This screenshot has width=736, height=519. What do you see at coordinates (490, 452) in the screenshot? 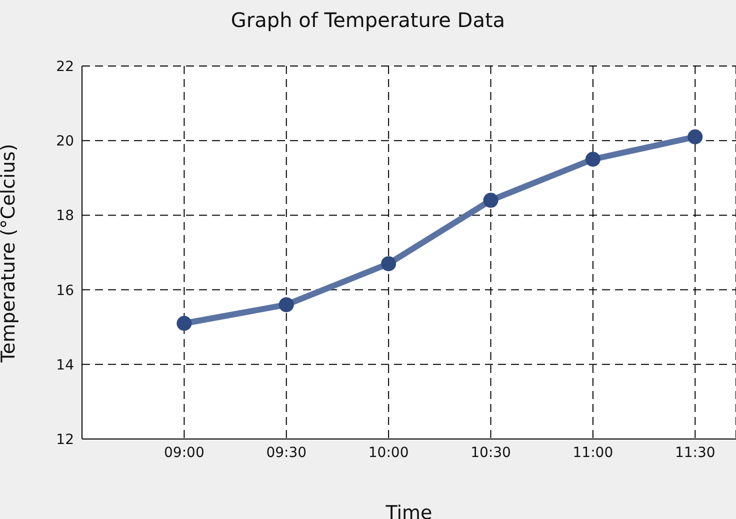
I see `x-tick-label: 10:30` at bounding box center [490, 452].